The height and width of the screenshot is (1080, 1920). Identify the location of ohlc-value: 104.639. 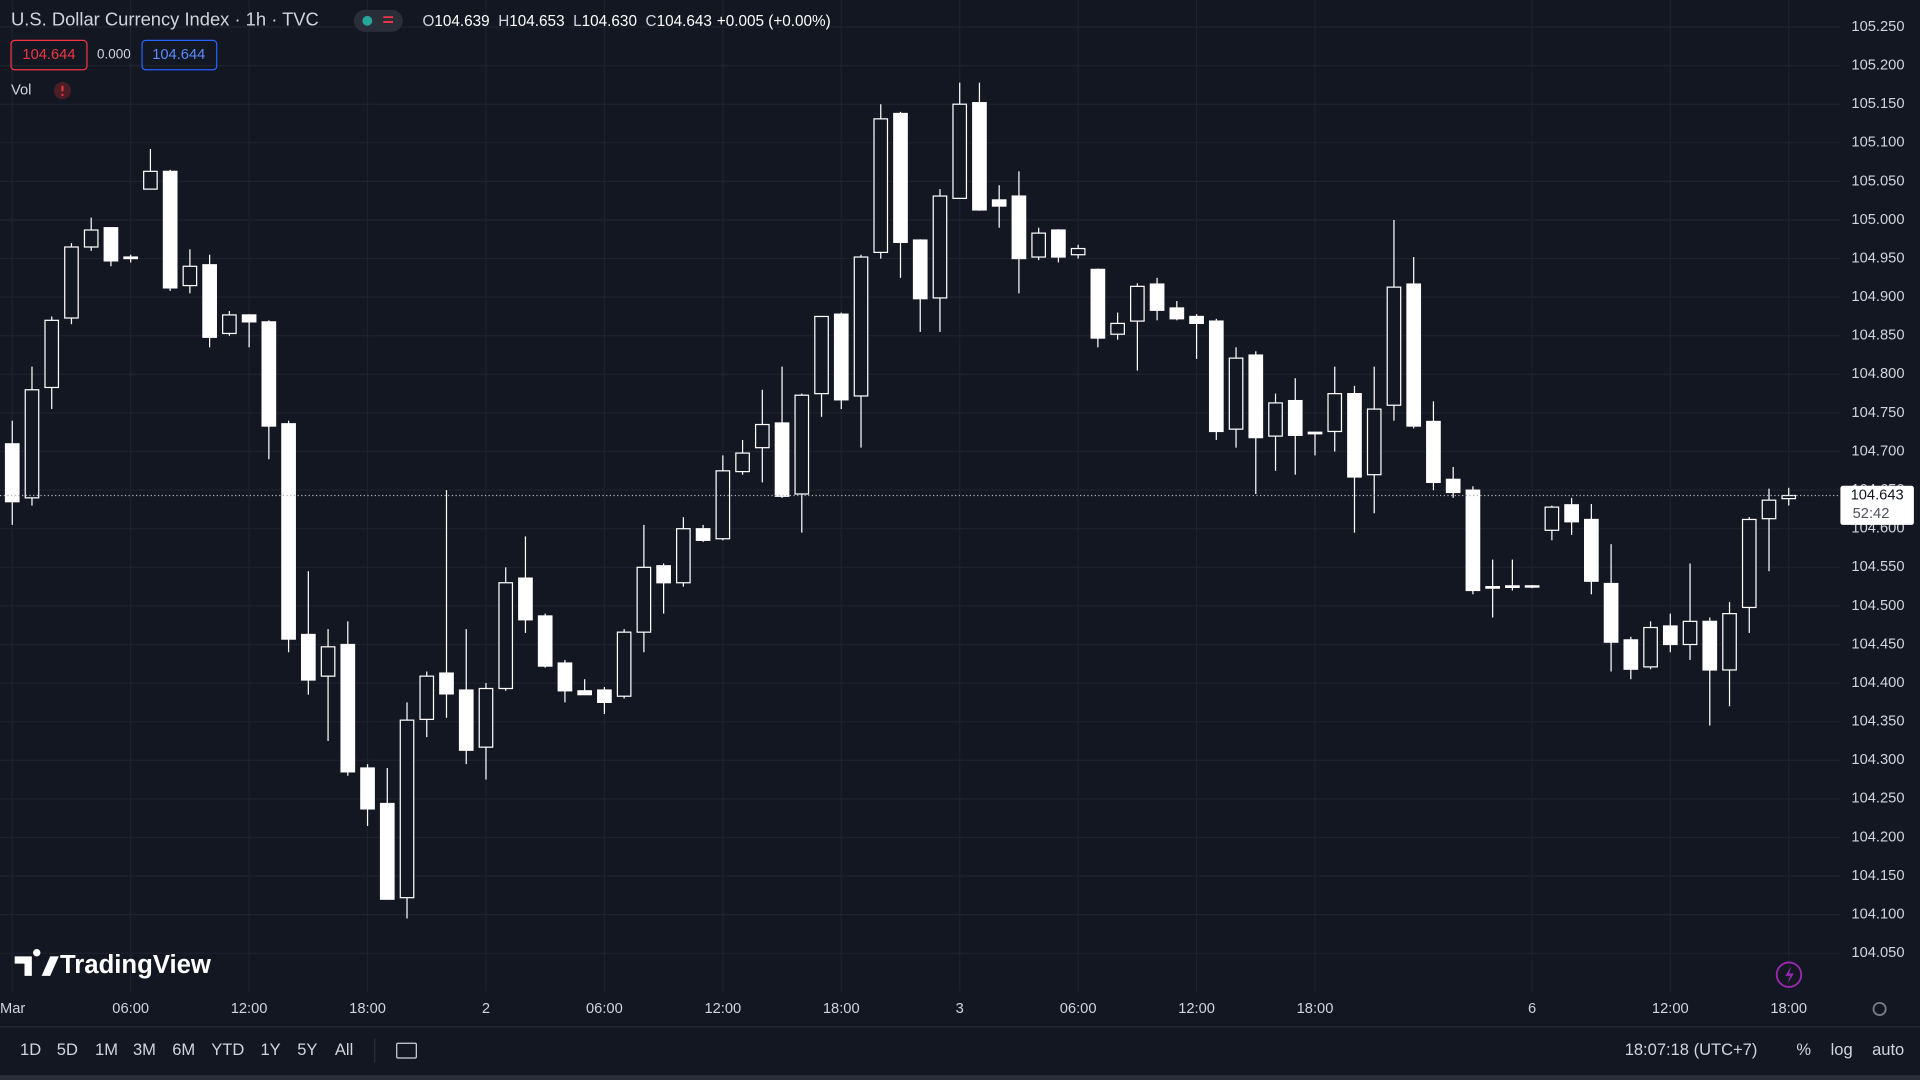
(461, 21).